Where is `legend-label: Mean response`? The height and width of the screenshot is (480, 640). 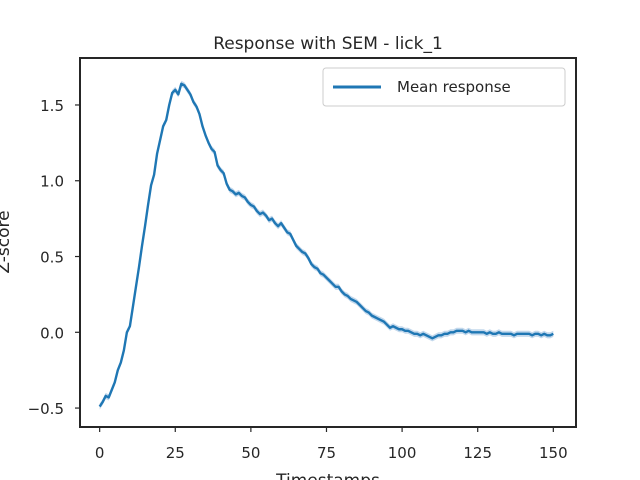
legend-label: Mean response is located at coordinates (454, 87).